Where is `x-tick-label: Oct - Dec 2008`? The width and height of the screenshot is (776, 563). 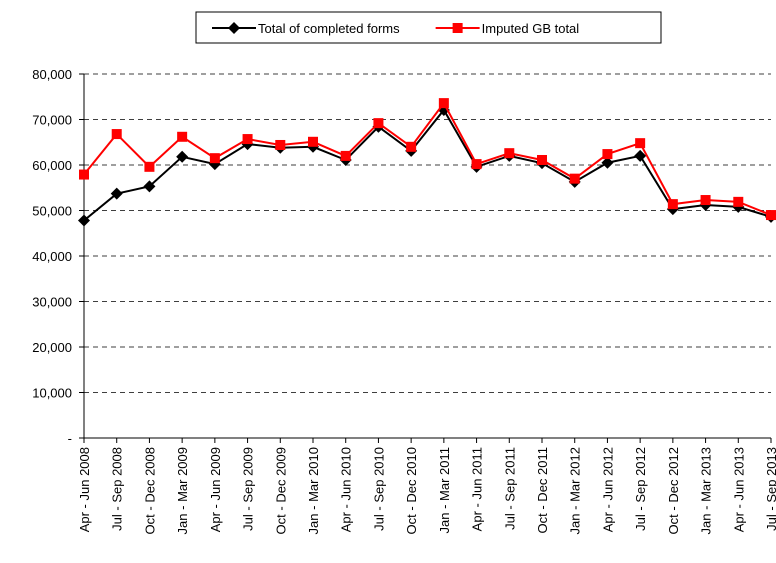
x-tick-label: Oct - Dec 2008 is located at coordinates (149, 490).